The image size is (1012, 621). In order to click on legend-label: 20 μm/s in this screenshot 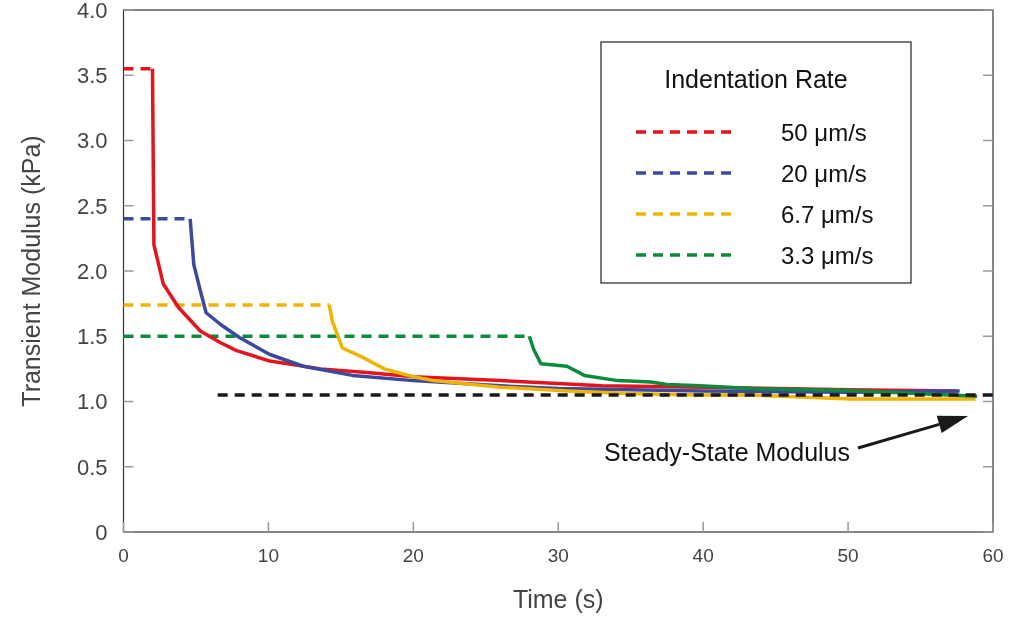, I will do `click(824, 173)`.